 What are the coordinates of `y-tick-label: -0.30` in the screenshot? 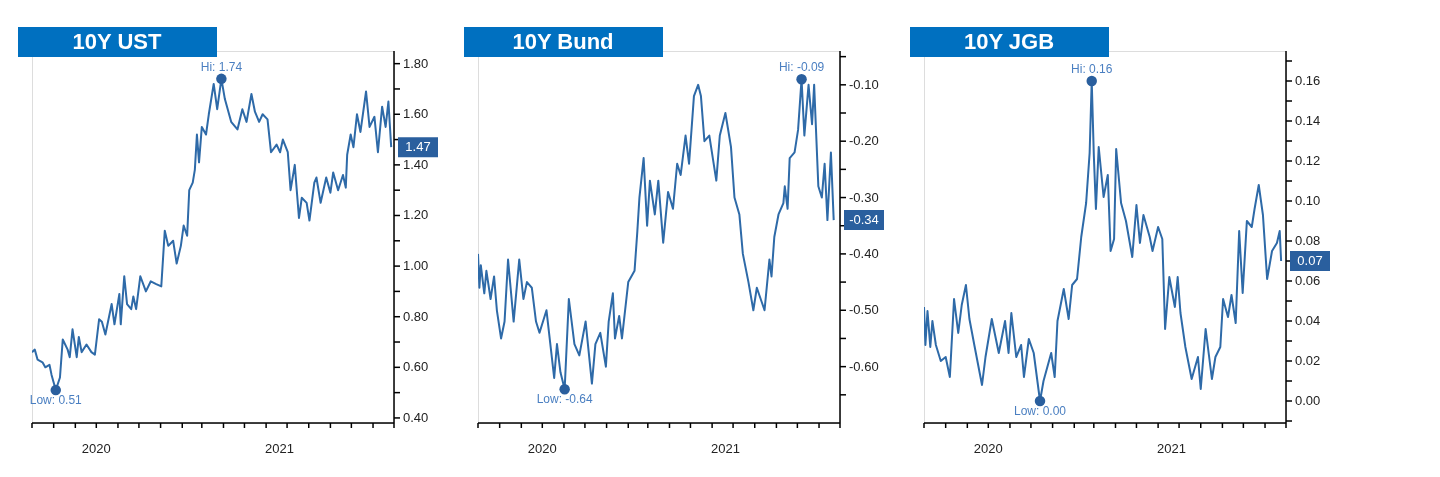 It's located at (864, 197).